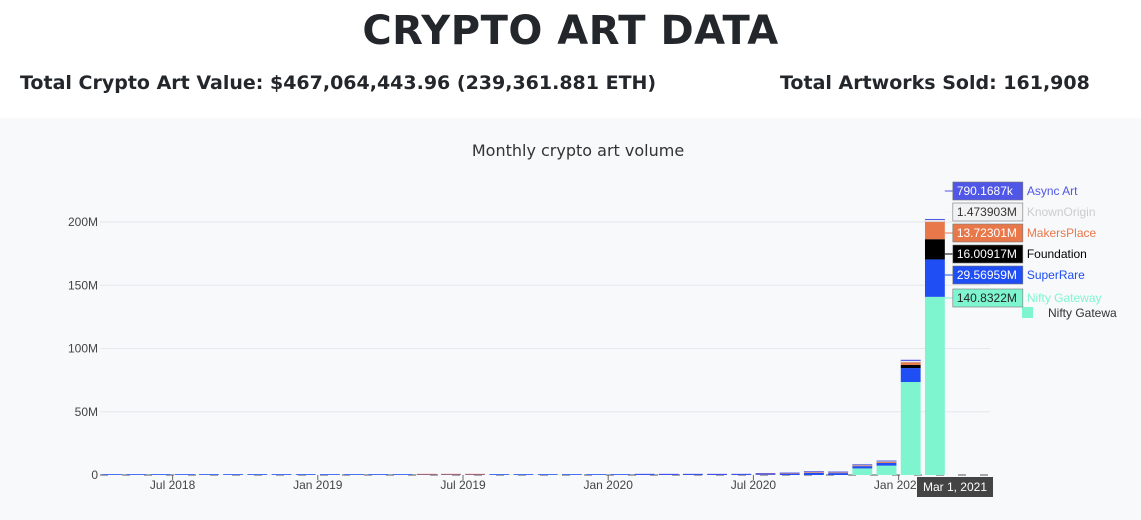 The width and height of the screenshot is (1141, 520). What do you see at coordinates (754, 485) in the screenshot?
I see `x-tick-label: Jul 2020` at bounding box center [754, 485].